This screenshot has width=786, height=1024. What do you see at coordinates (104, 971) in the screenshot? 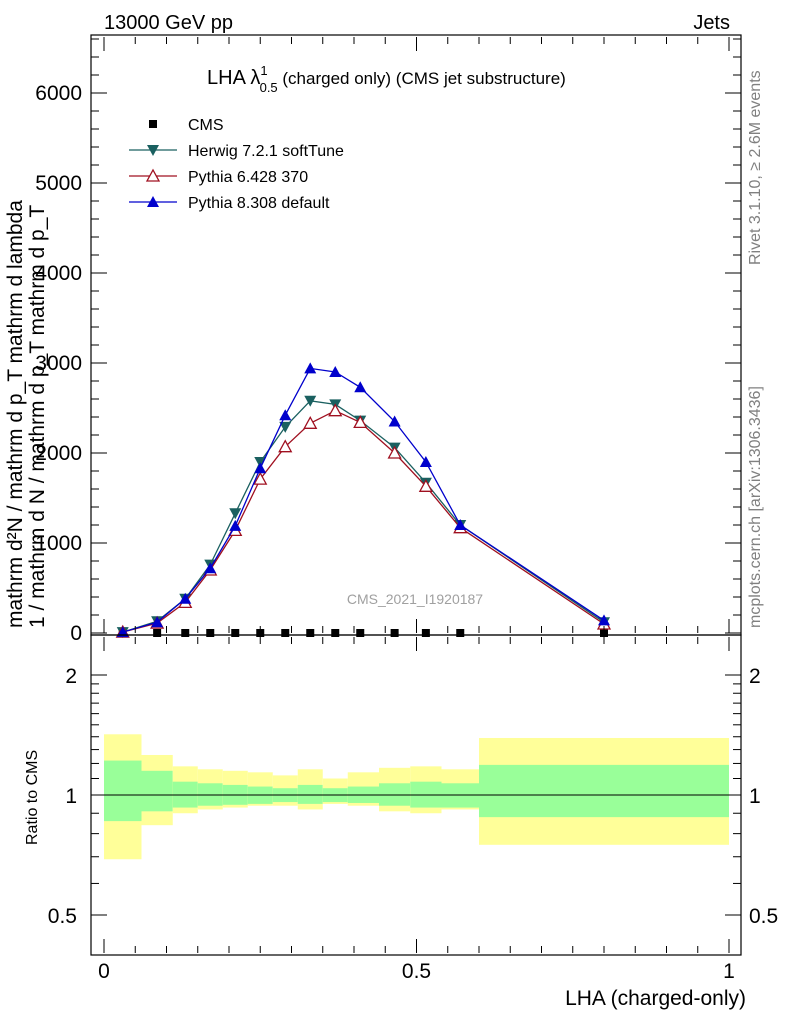
I see `x-tick-label: 0` at bounding box center [104, 971].